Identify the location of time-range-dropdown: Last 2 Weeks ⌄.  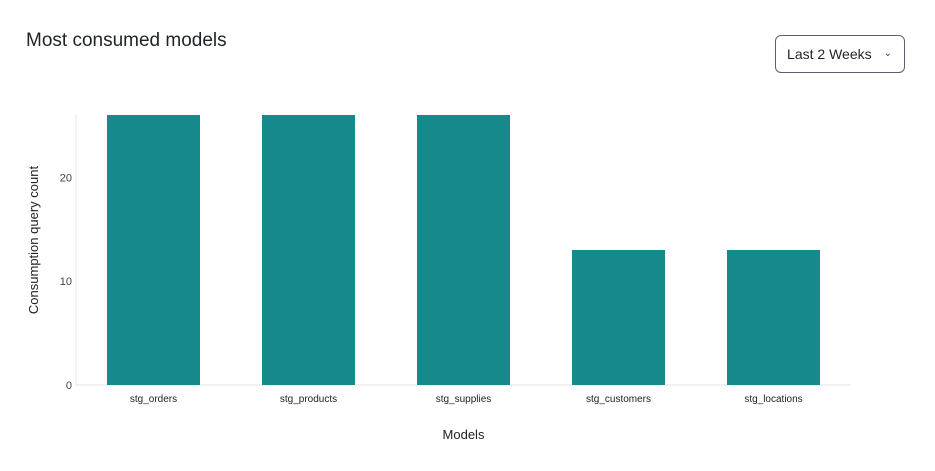
(840, 54).